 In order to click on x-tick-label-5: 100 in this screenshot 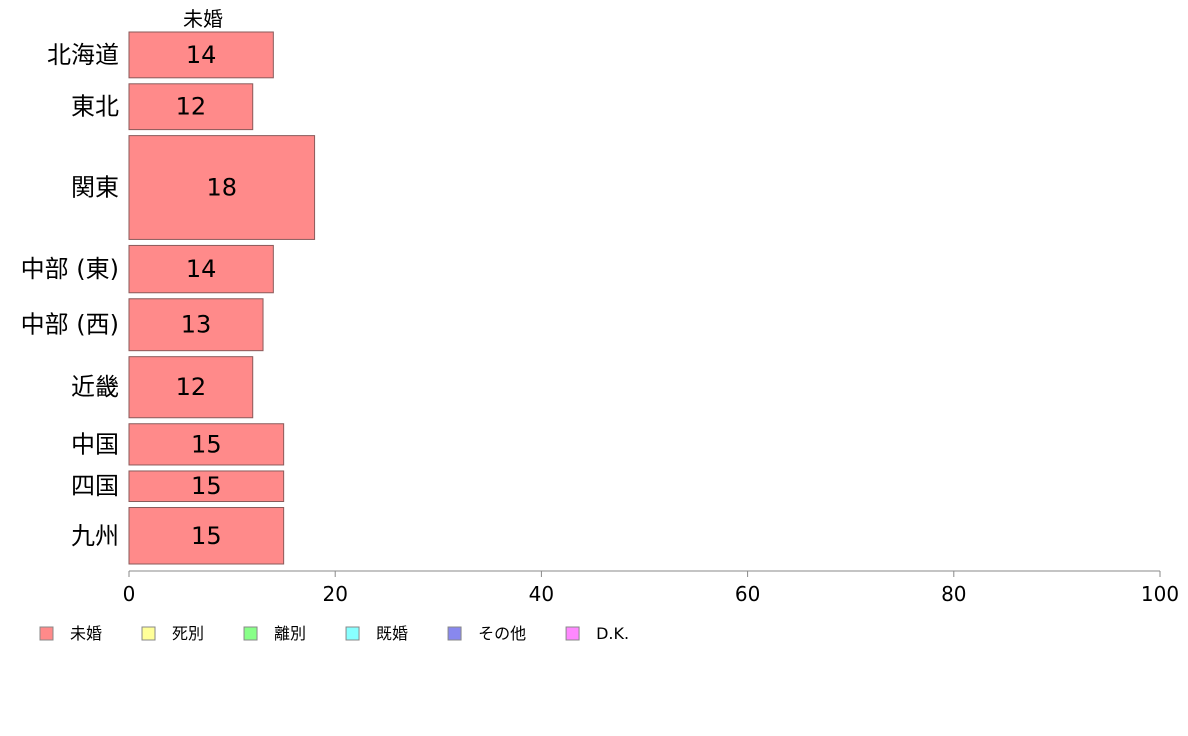, I will do `click(1160, 594)`.